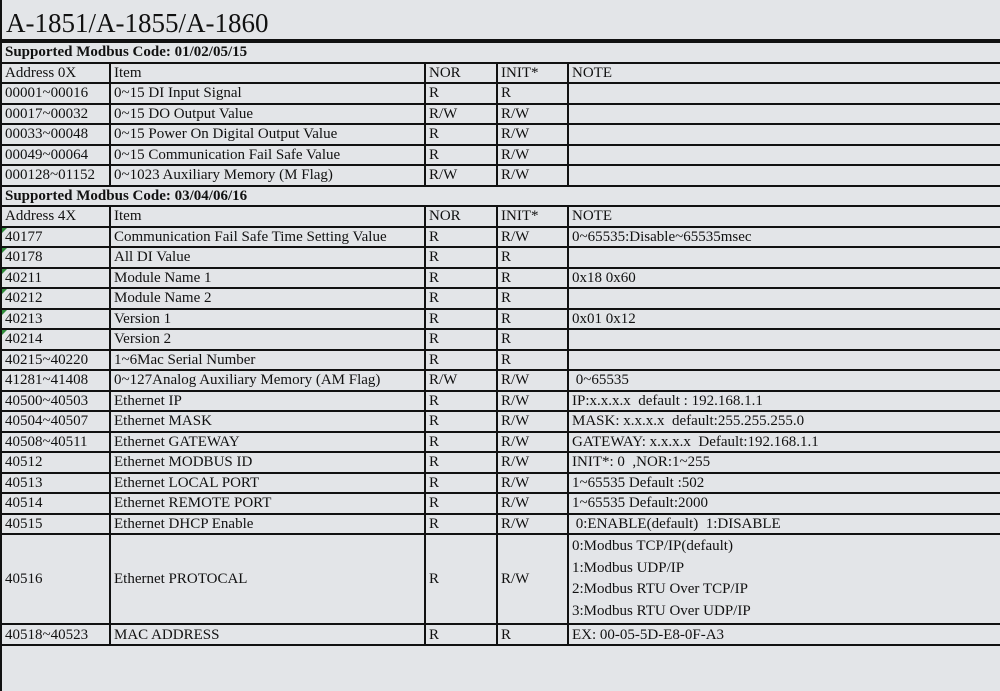 This screenshot has width=1000, height=691. I want to click on cell-note: 1~65535 Default :502, so click(783, 482).